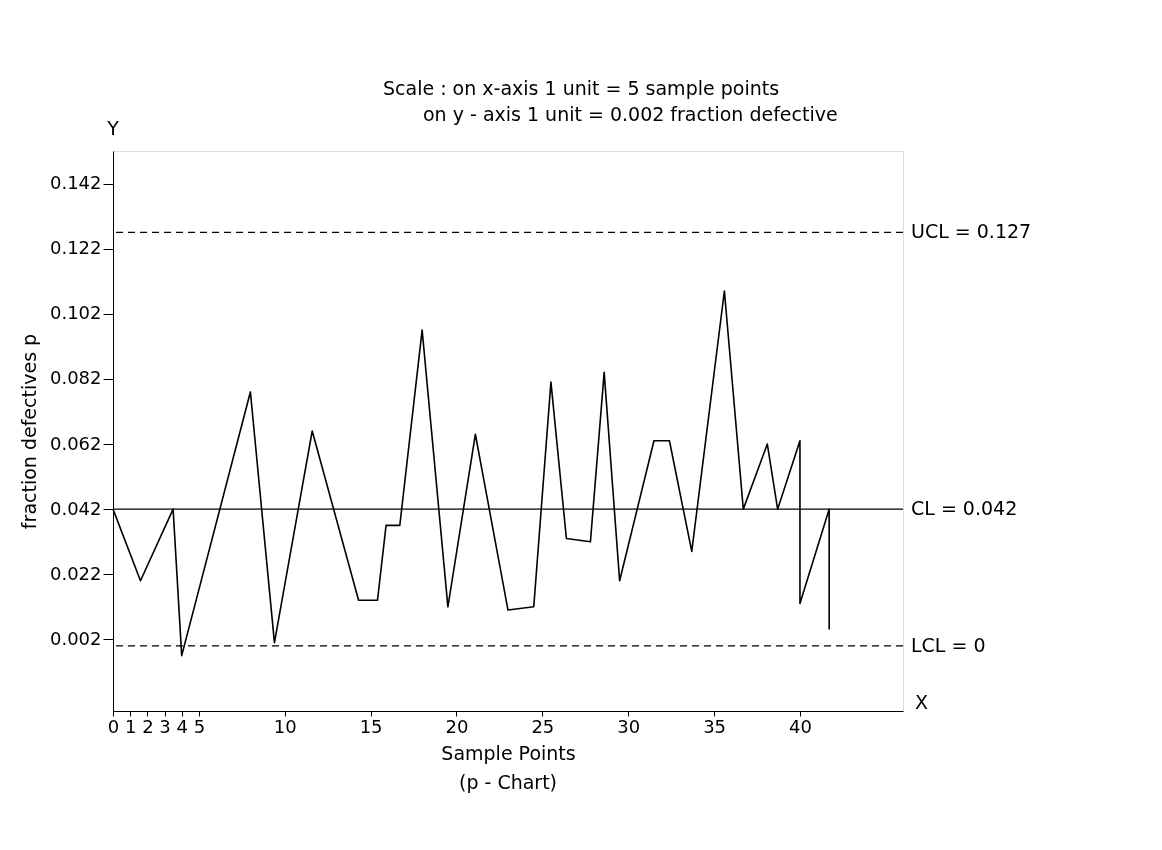 This screenshot has height=850, width=1162. Describe the element at coordinates (199, 726) in the screenshot. I see `x-tick-label: 5` at that location.